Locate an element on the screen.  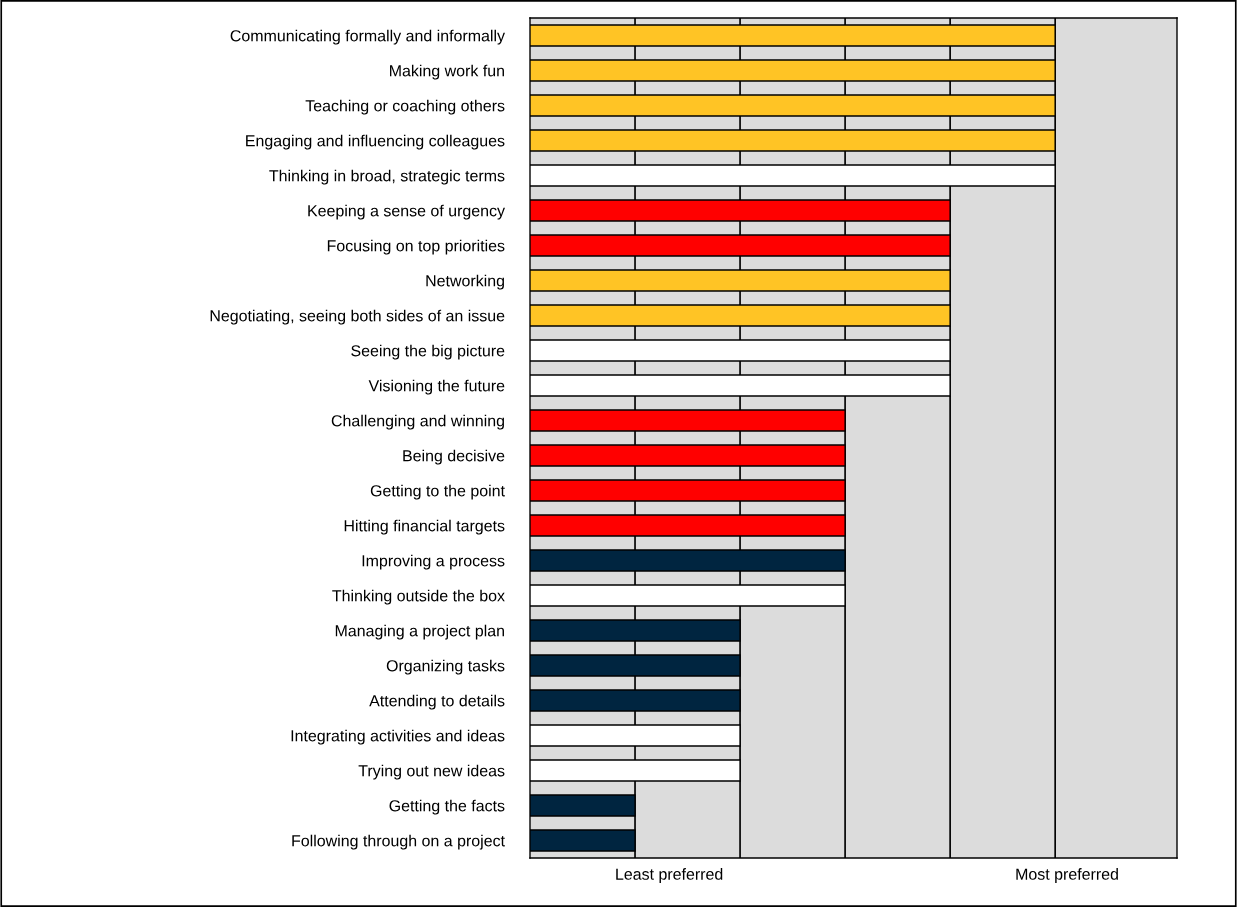
y-tick-label: Following through on a project is located at coordinates (398, 842).